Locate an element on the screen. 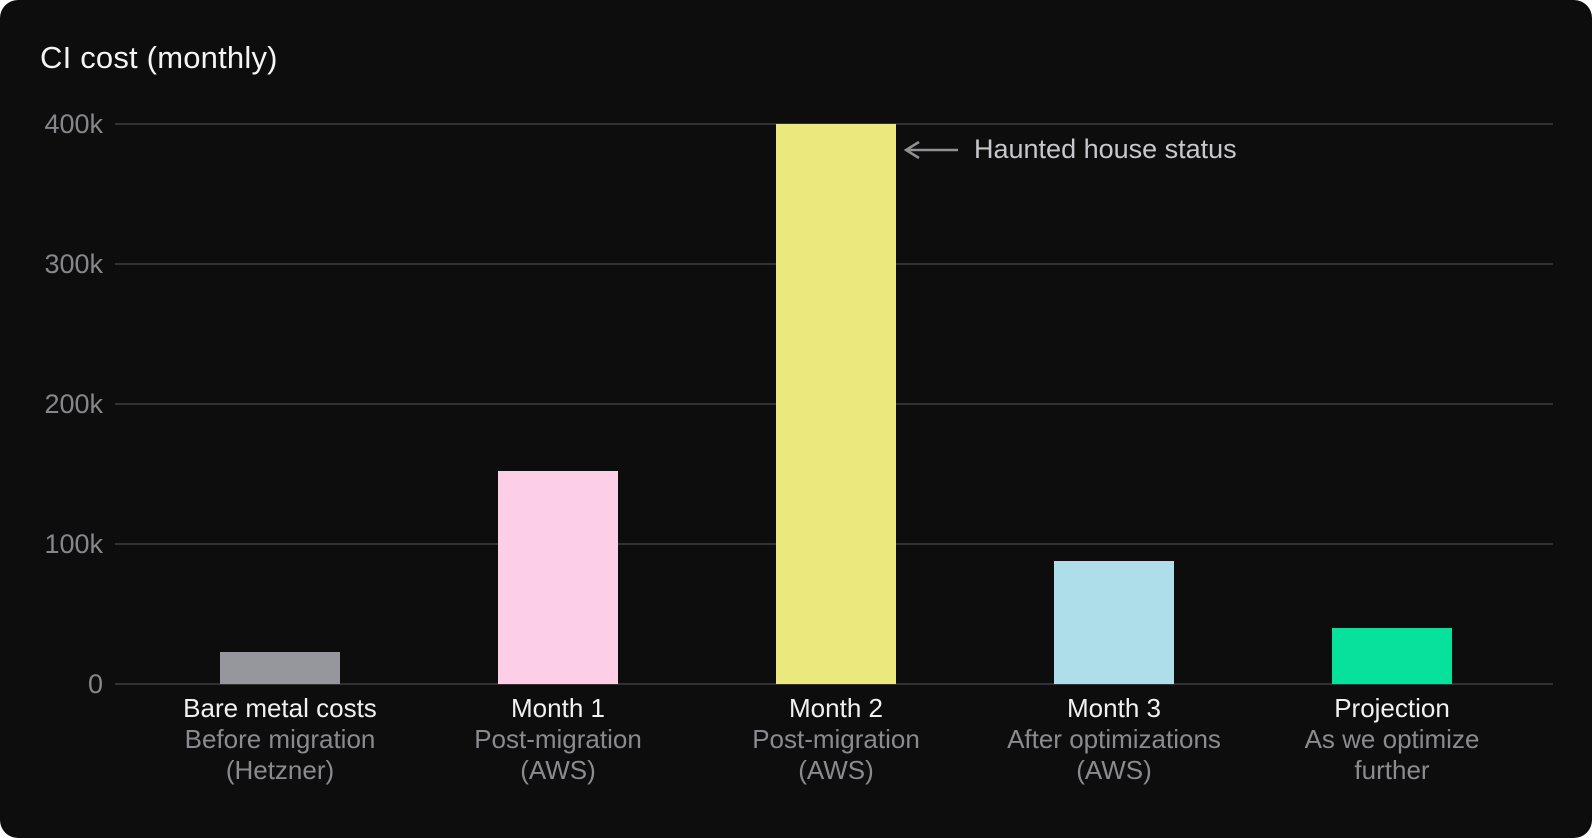 Image resolution: width=1592 pixels, height=838 pixels. x-label-month-3: Month 3 After optimizations (AWS) is located at coordinates (1114, 739).